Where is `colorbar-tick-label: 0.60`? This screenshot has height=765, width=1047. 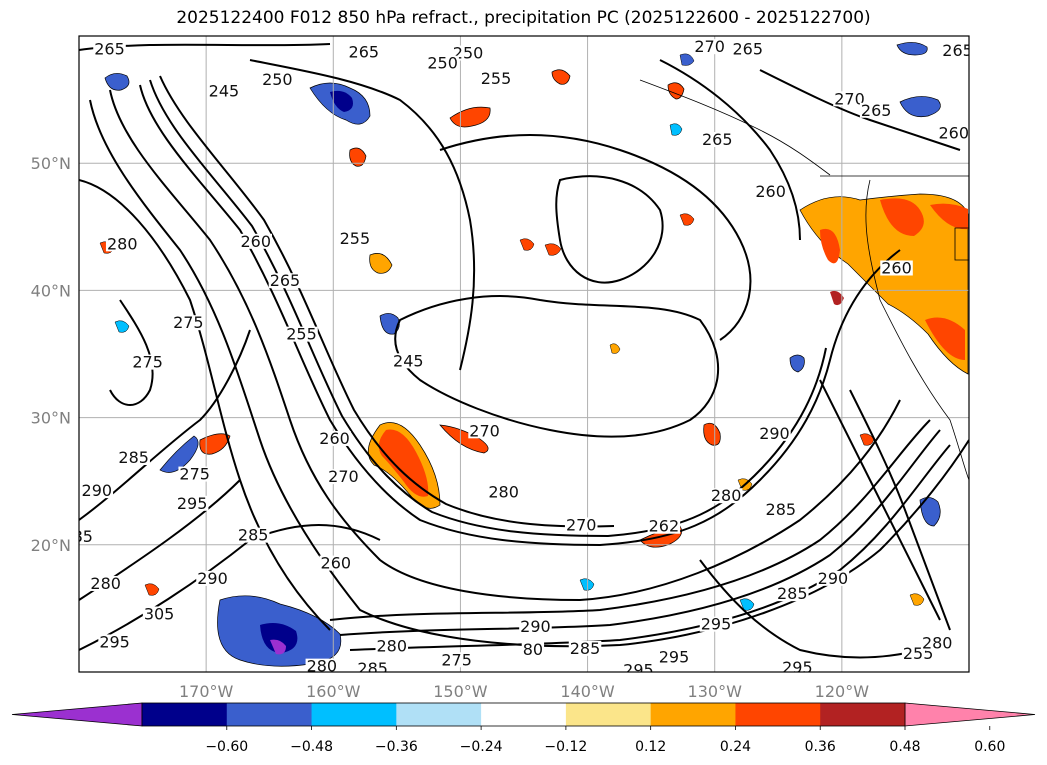
colorbar-tick-label: 0.60 is located at coordinates (989, 747).